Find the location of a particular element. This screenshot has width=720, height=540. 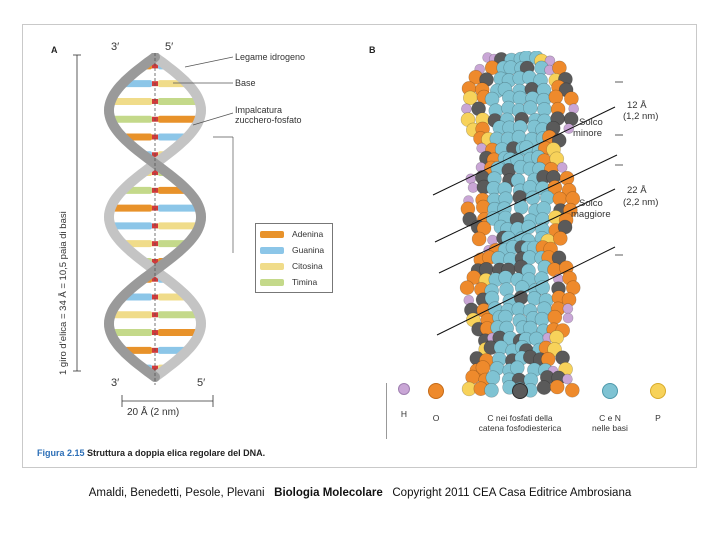

label-base: Base is located at coordinates (245, 83).